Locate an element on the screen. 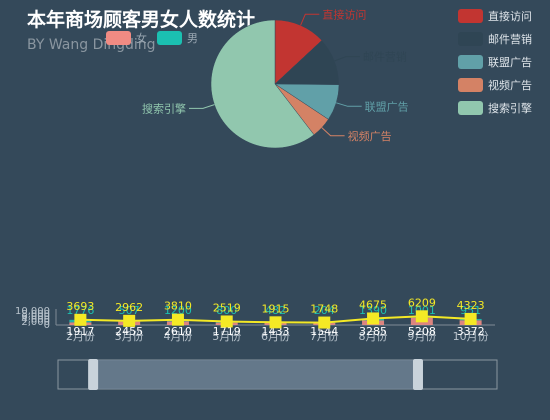 This screenshot has height=420, width=550. total-value-8: 6209 is located at coordinates (422, 302).